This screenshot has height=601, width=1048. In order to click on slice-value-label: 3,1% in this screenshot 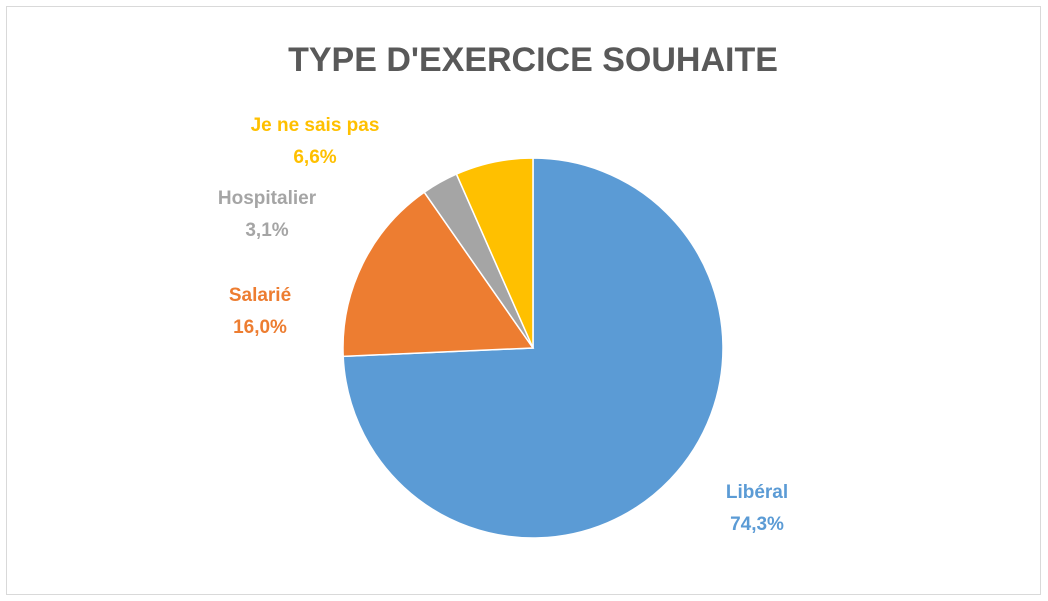, I will do `click(266, 230)`.